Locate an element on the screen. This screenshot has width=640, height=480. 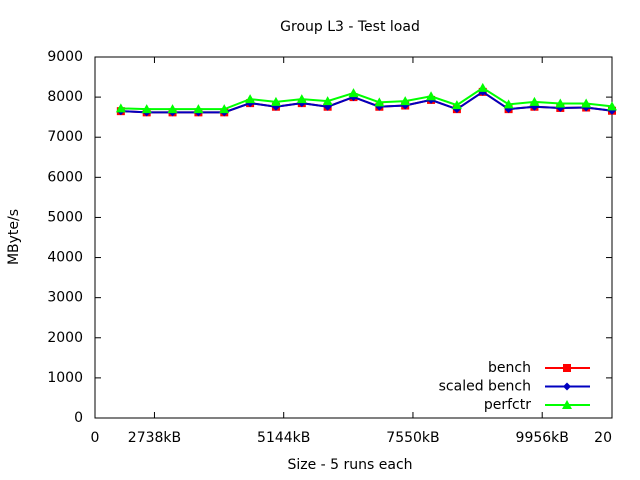
x-tick-label: 20 is located at coordinates (603, 438).